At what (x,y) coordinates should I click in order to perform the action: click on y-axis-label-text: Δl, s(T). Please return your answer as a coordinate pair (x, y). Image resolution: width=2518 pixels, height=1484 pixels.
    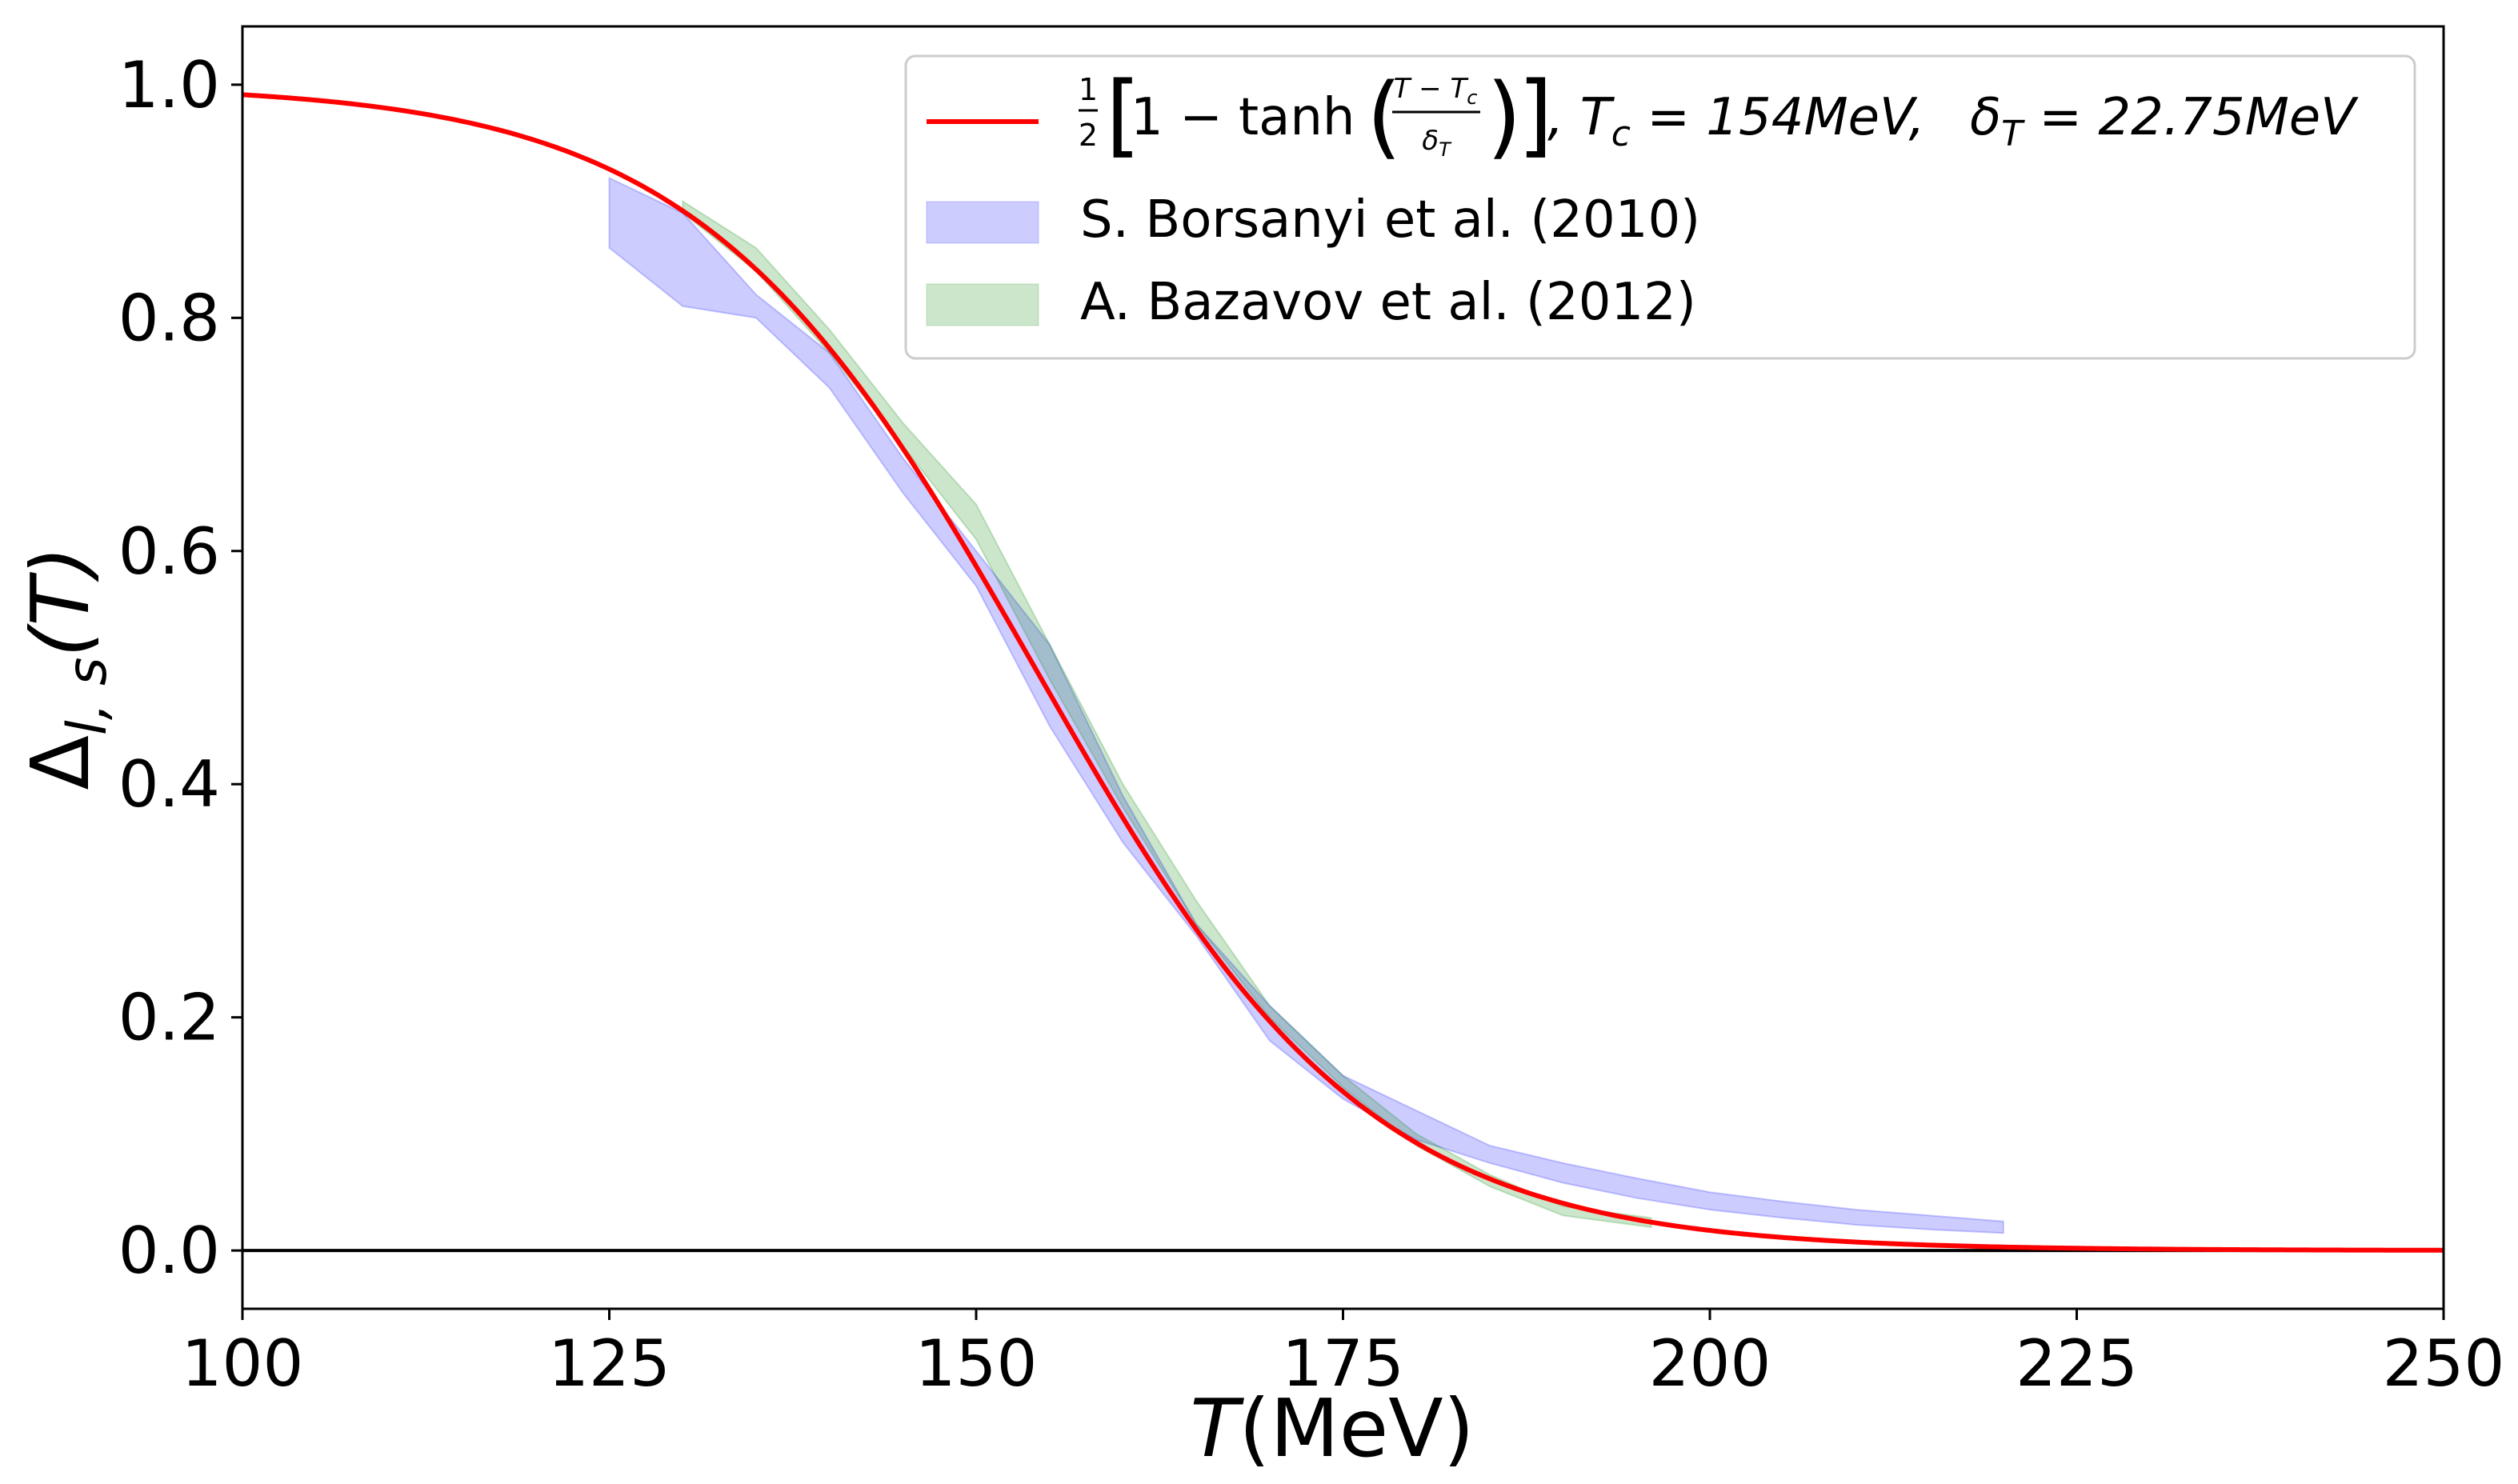
    Looking at the image, I should click on (66, 668).